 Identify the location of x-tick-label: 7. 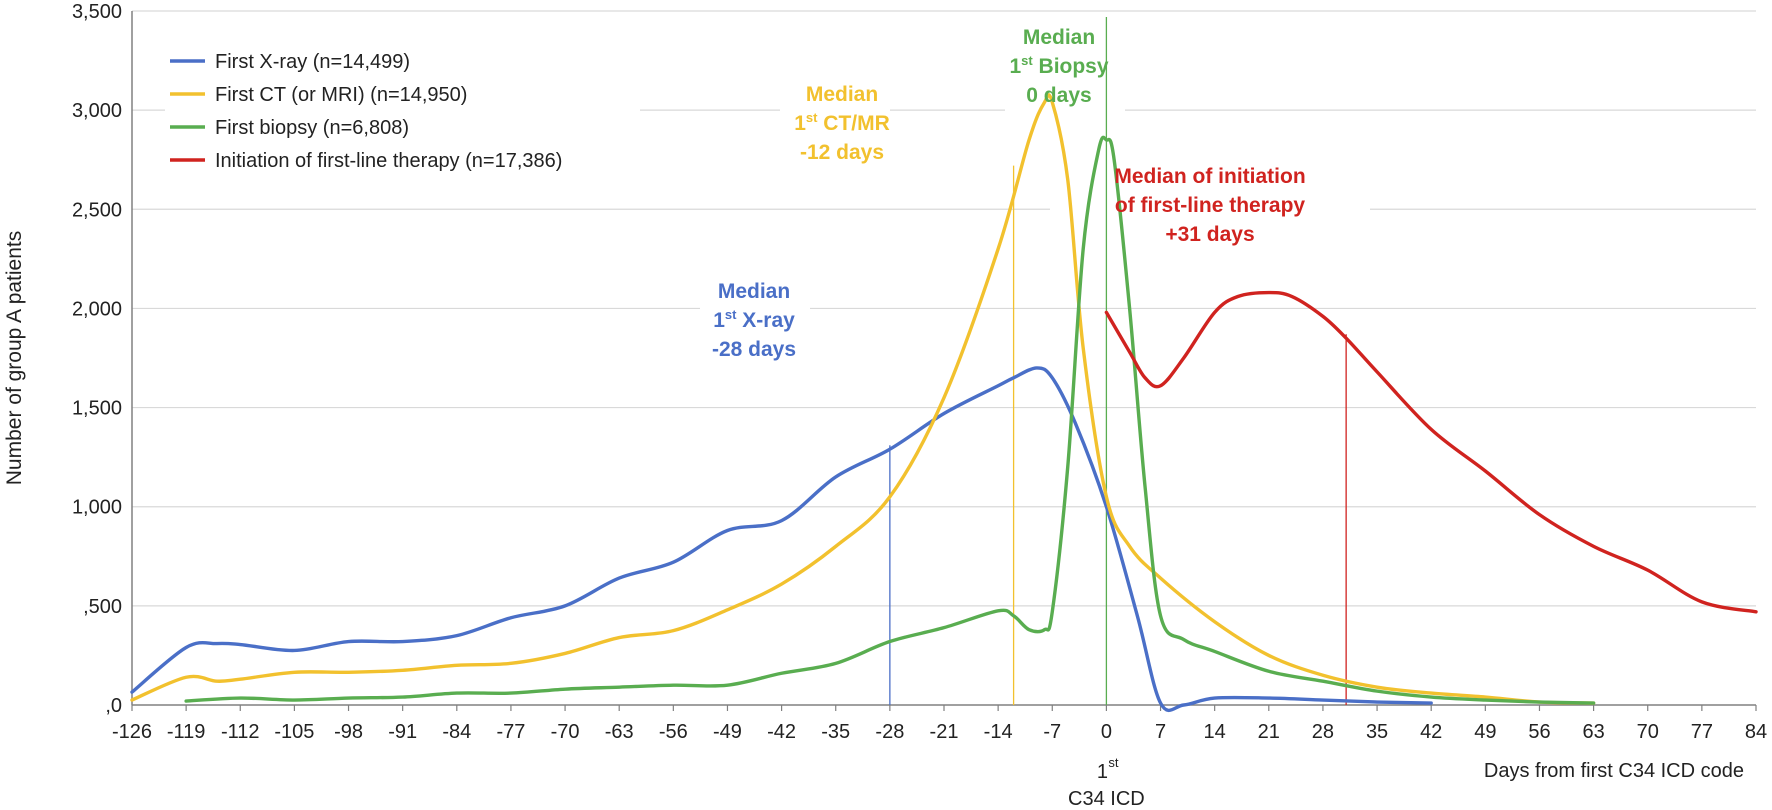
(1160, 732).